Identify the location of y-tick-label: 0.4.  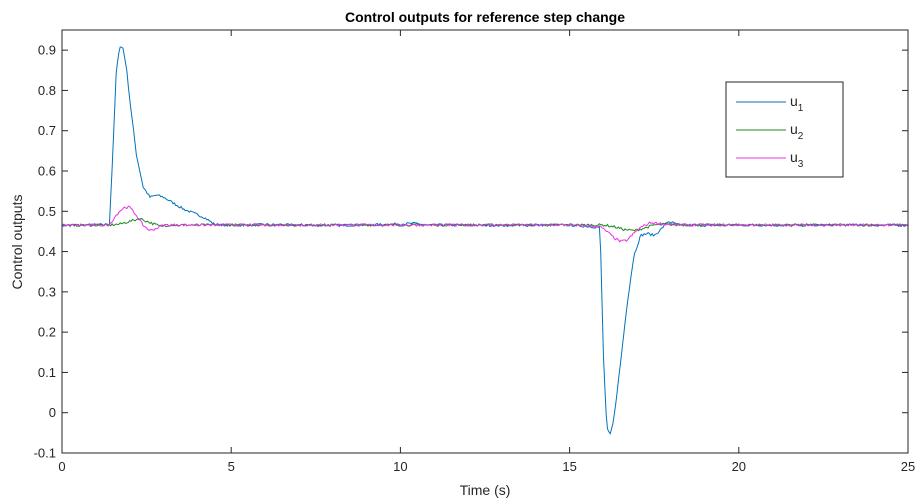
(47, 251).